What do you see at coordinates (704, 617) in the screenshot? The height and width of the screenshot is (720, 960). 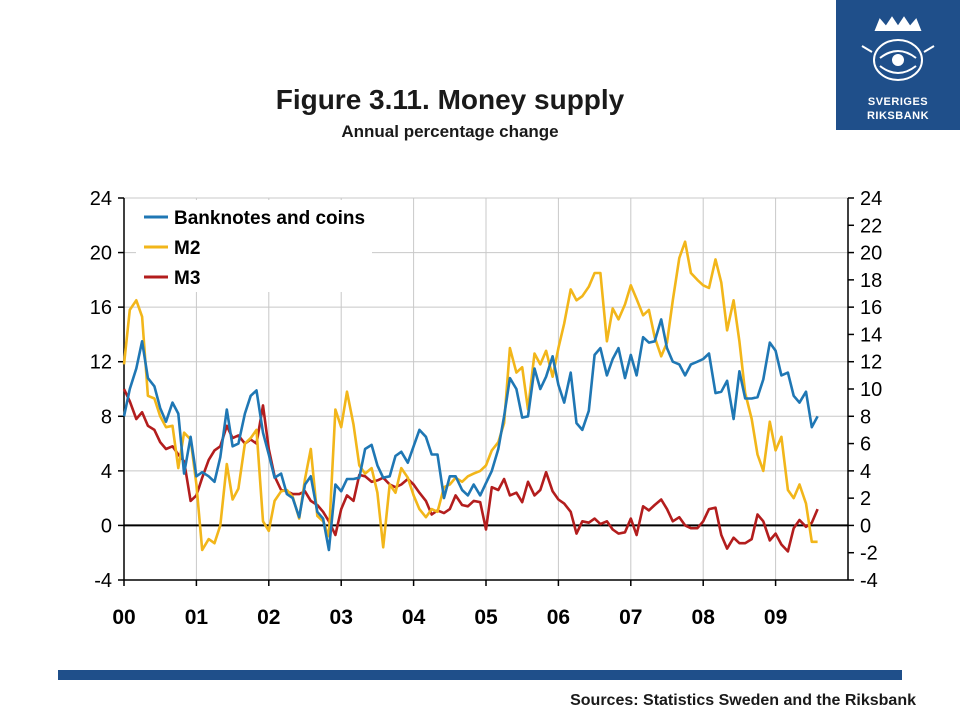 I see `x-axis-tick-label: 08` at bounding box center [704, 617].